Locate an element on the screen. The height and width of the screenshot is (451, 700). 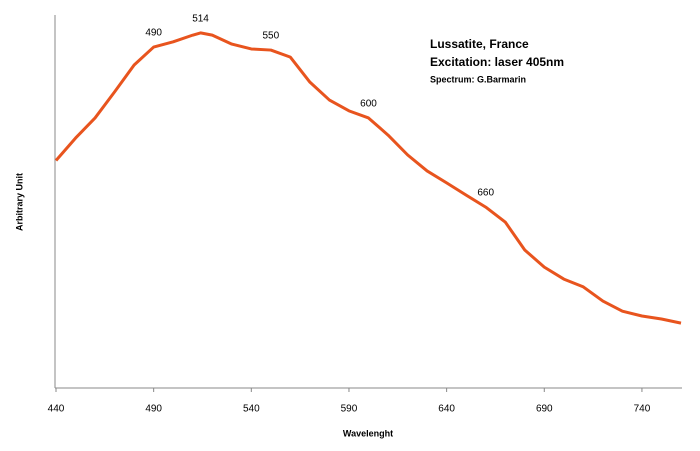
x-tick-label: 640 is located at coordinates (446, 409).